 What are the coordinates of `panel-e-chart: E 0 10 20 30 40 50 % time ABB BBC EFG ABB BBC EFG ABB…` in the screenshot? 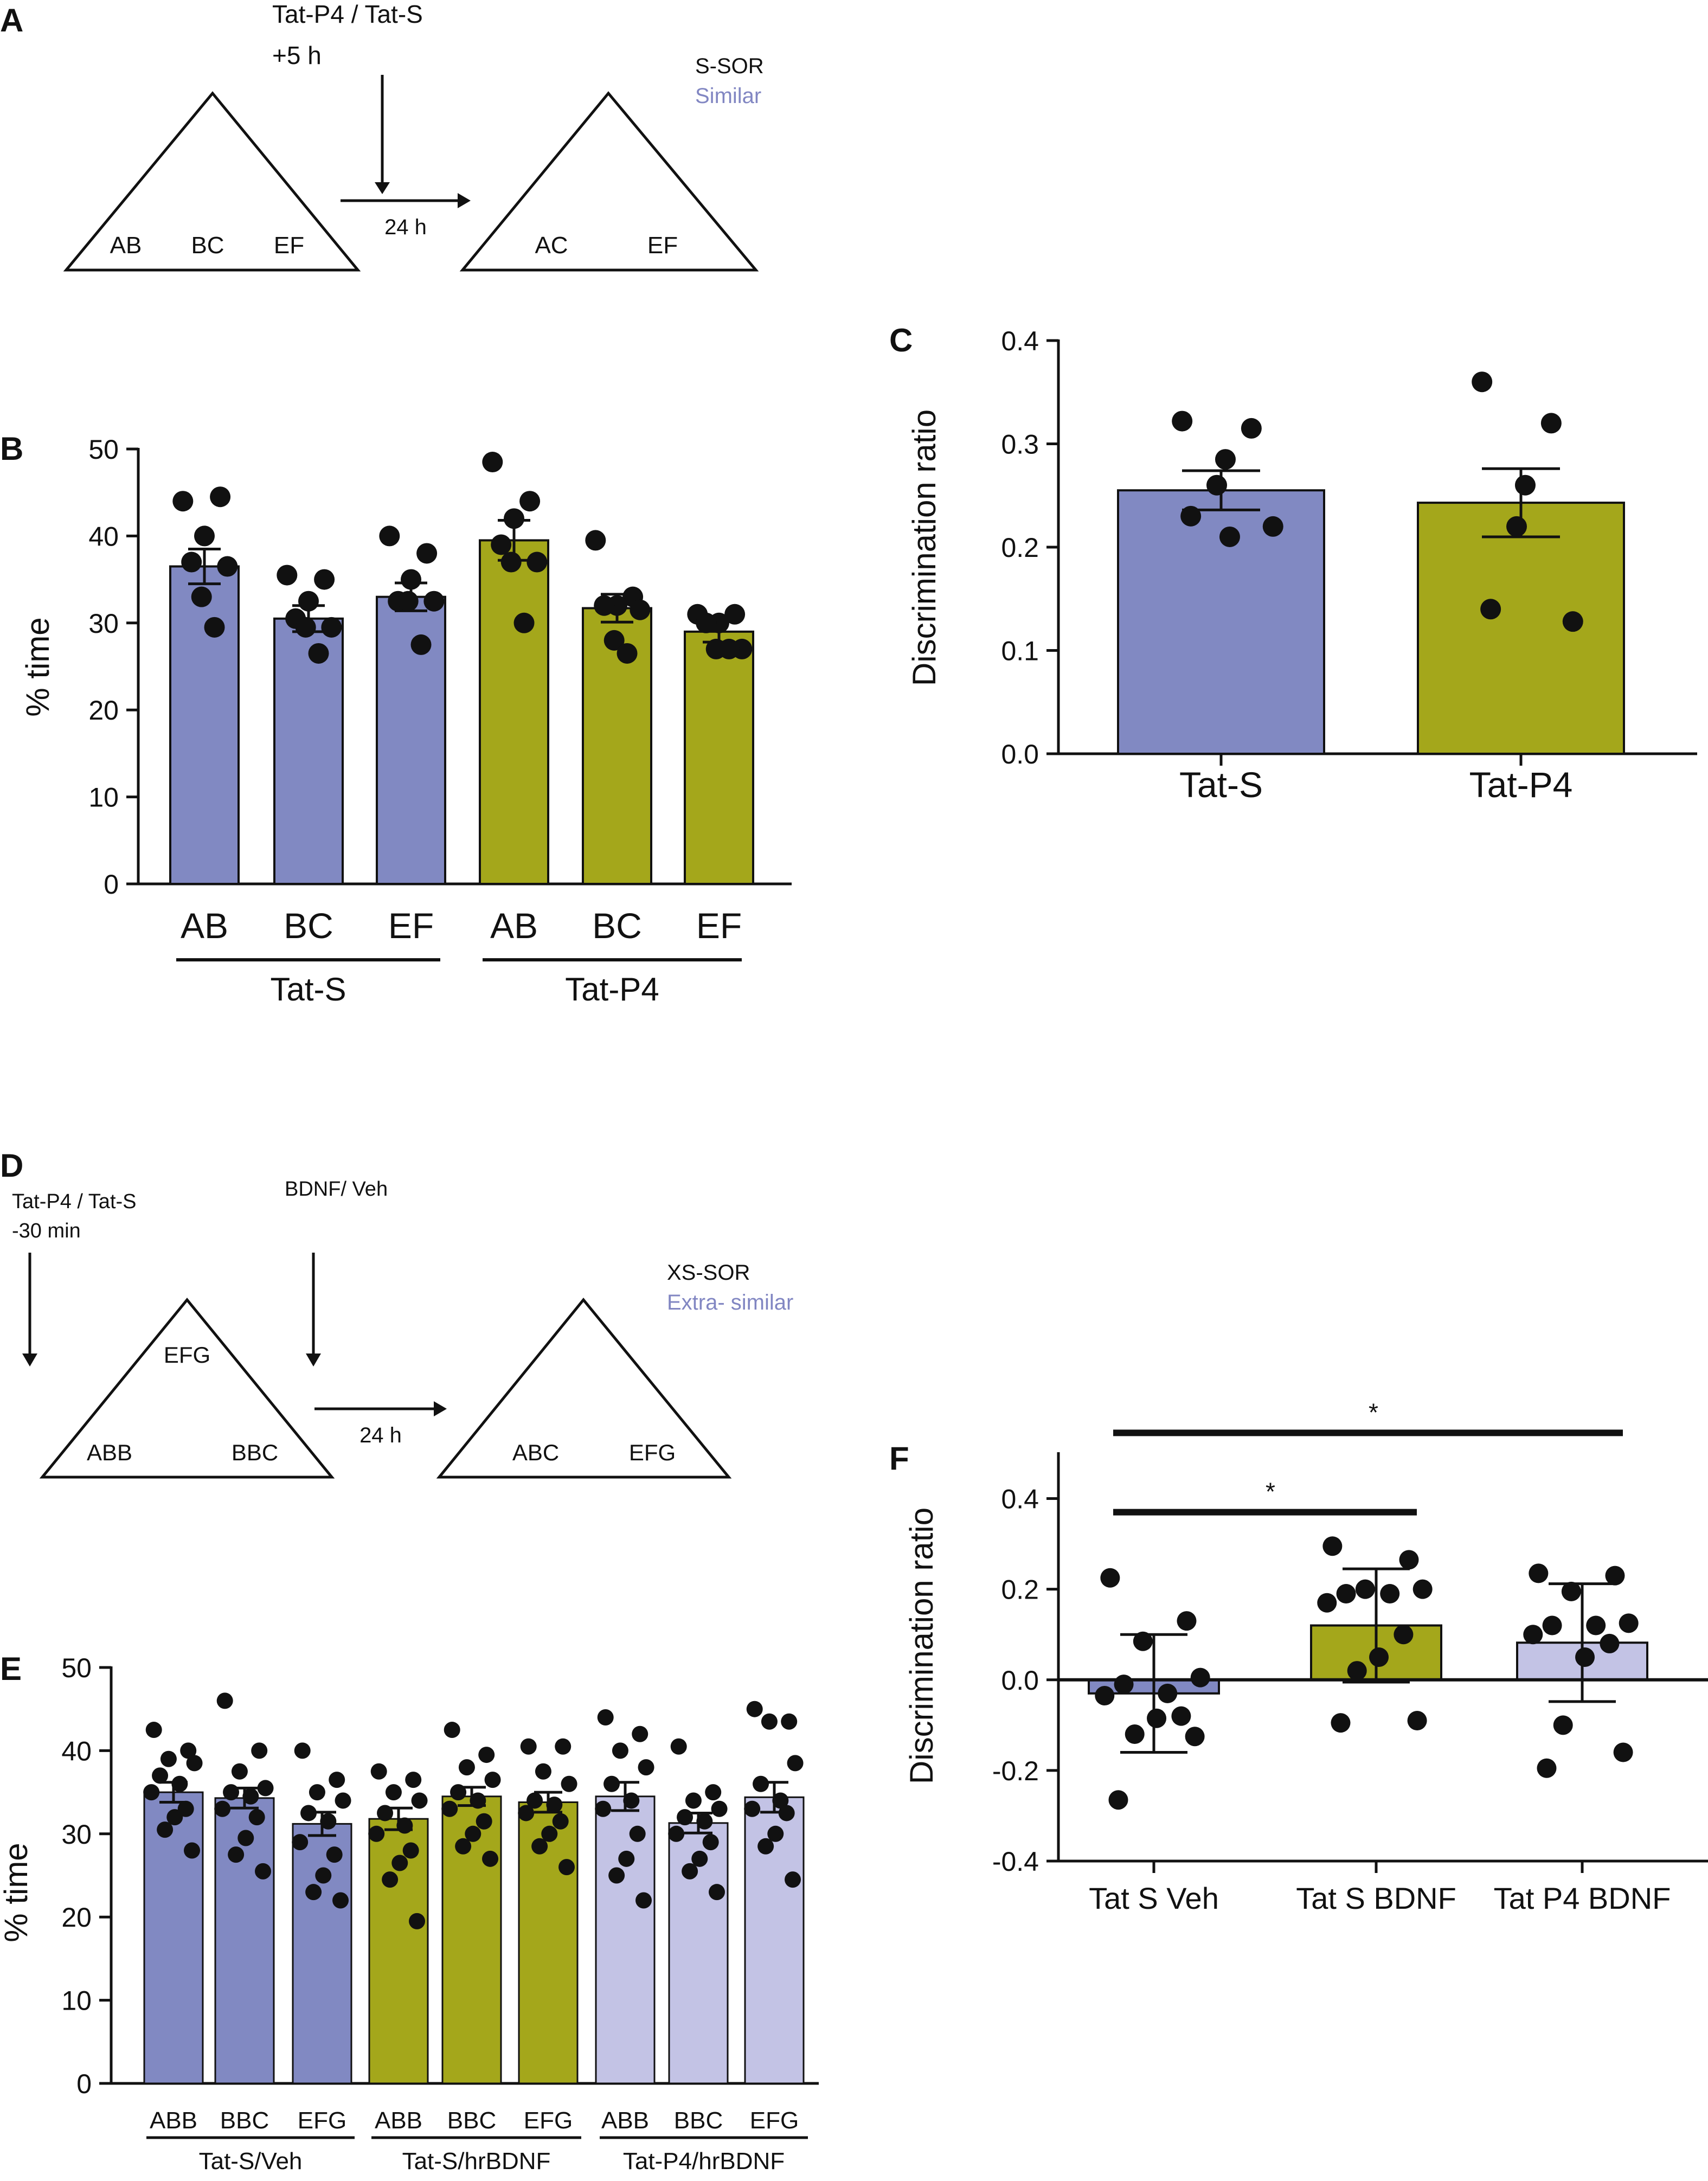 It's located at (409, 1912).